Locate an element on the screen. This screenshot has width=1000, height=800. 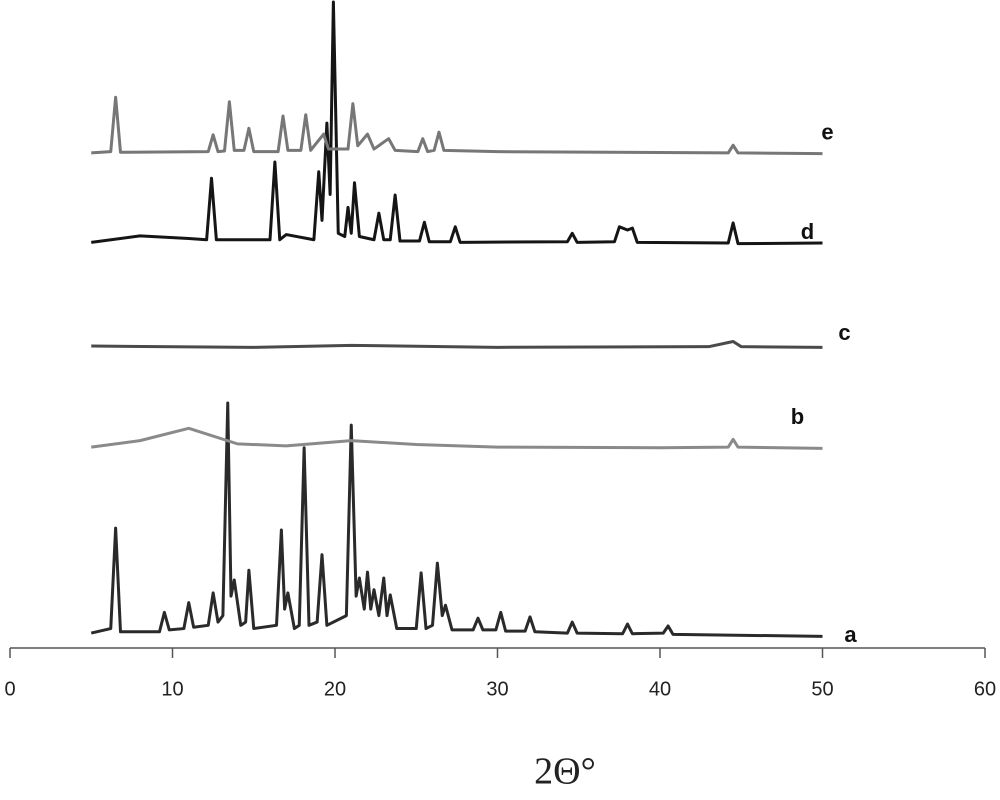
x-tick-label: 50 is located at coordinates (822, 689).